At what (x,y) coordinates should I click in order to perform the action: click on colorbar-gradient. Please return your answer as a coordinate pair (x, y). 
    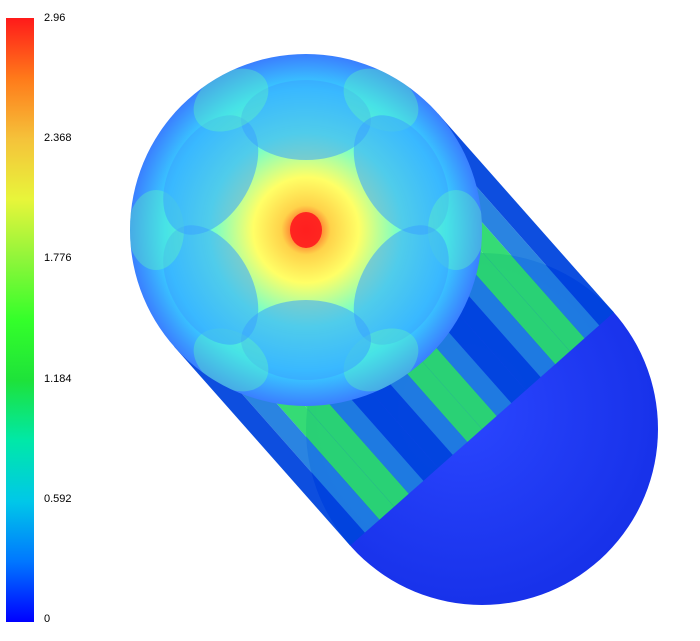
    Looking at the image, I should click on (20, 320).